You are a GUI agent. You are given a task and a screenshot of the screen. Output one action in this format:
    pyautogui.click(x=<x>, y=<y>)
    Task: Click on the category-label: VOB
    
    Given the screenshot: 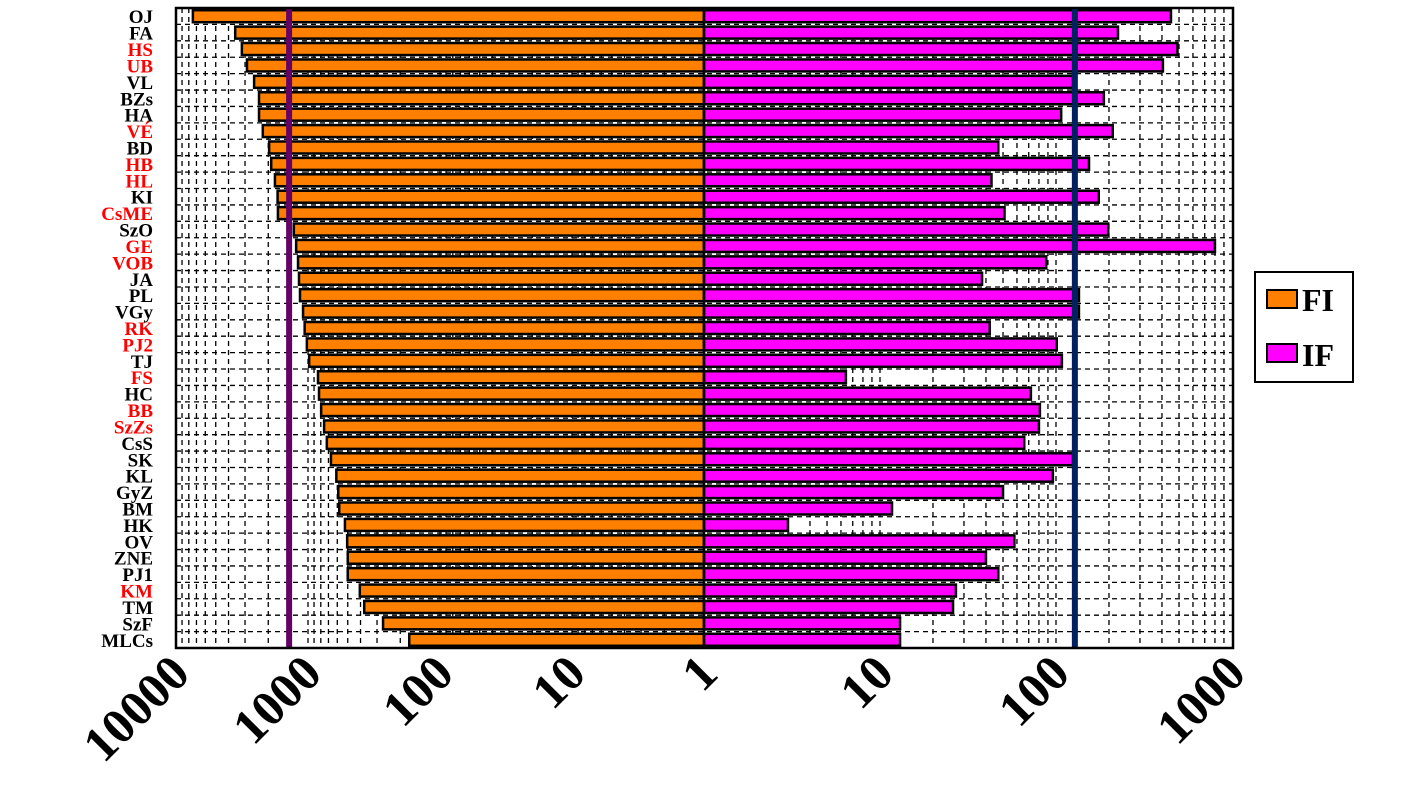 What is the action you would take?
    pyautogui.click(x=132, y=263)
    